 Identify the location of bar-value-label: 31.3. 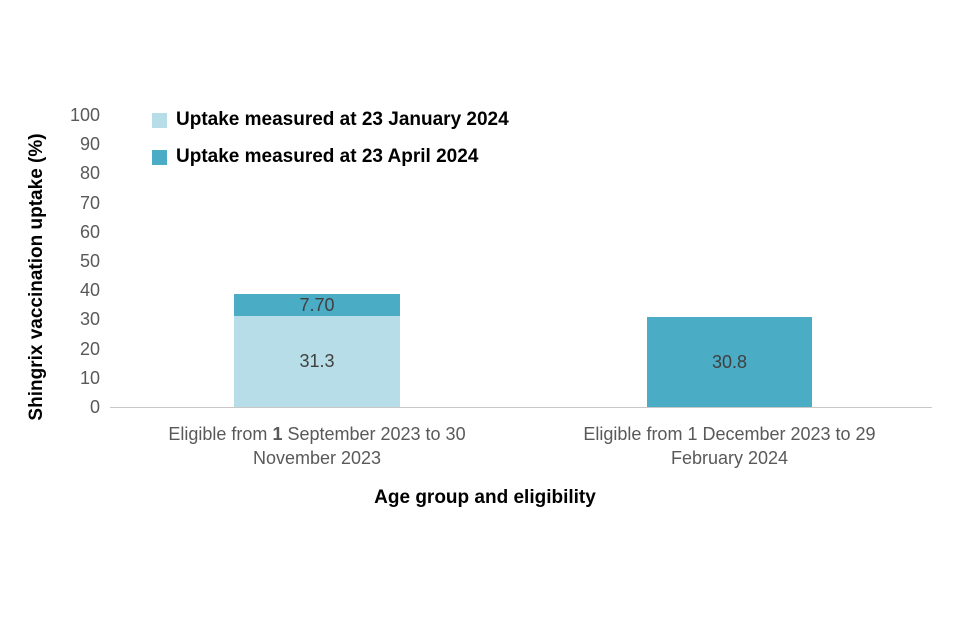
(317, 361).